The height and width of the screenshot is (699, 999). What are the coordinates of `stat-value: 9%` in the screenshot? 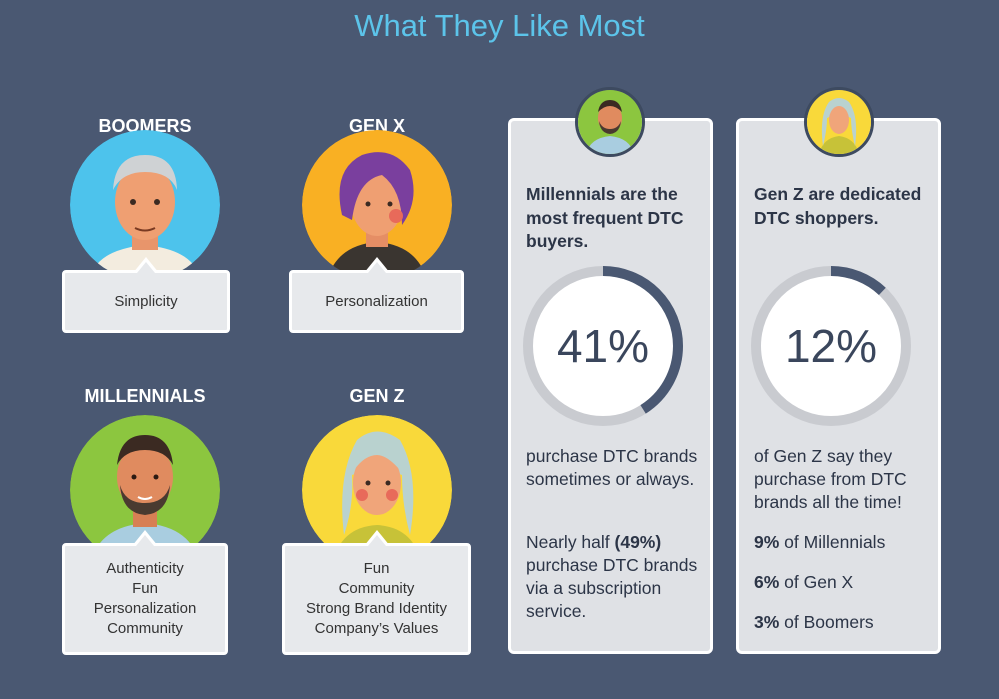 It's located at (767, 542).